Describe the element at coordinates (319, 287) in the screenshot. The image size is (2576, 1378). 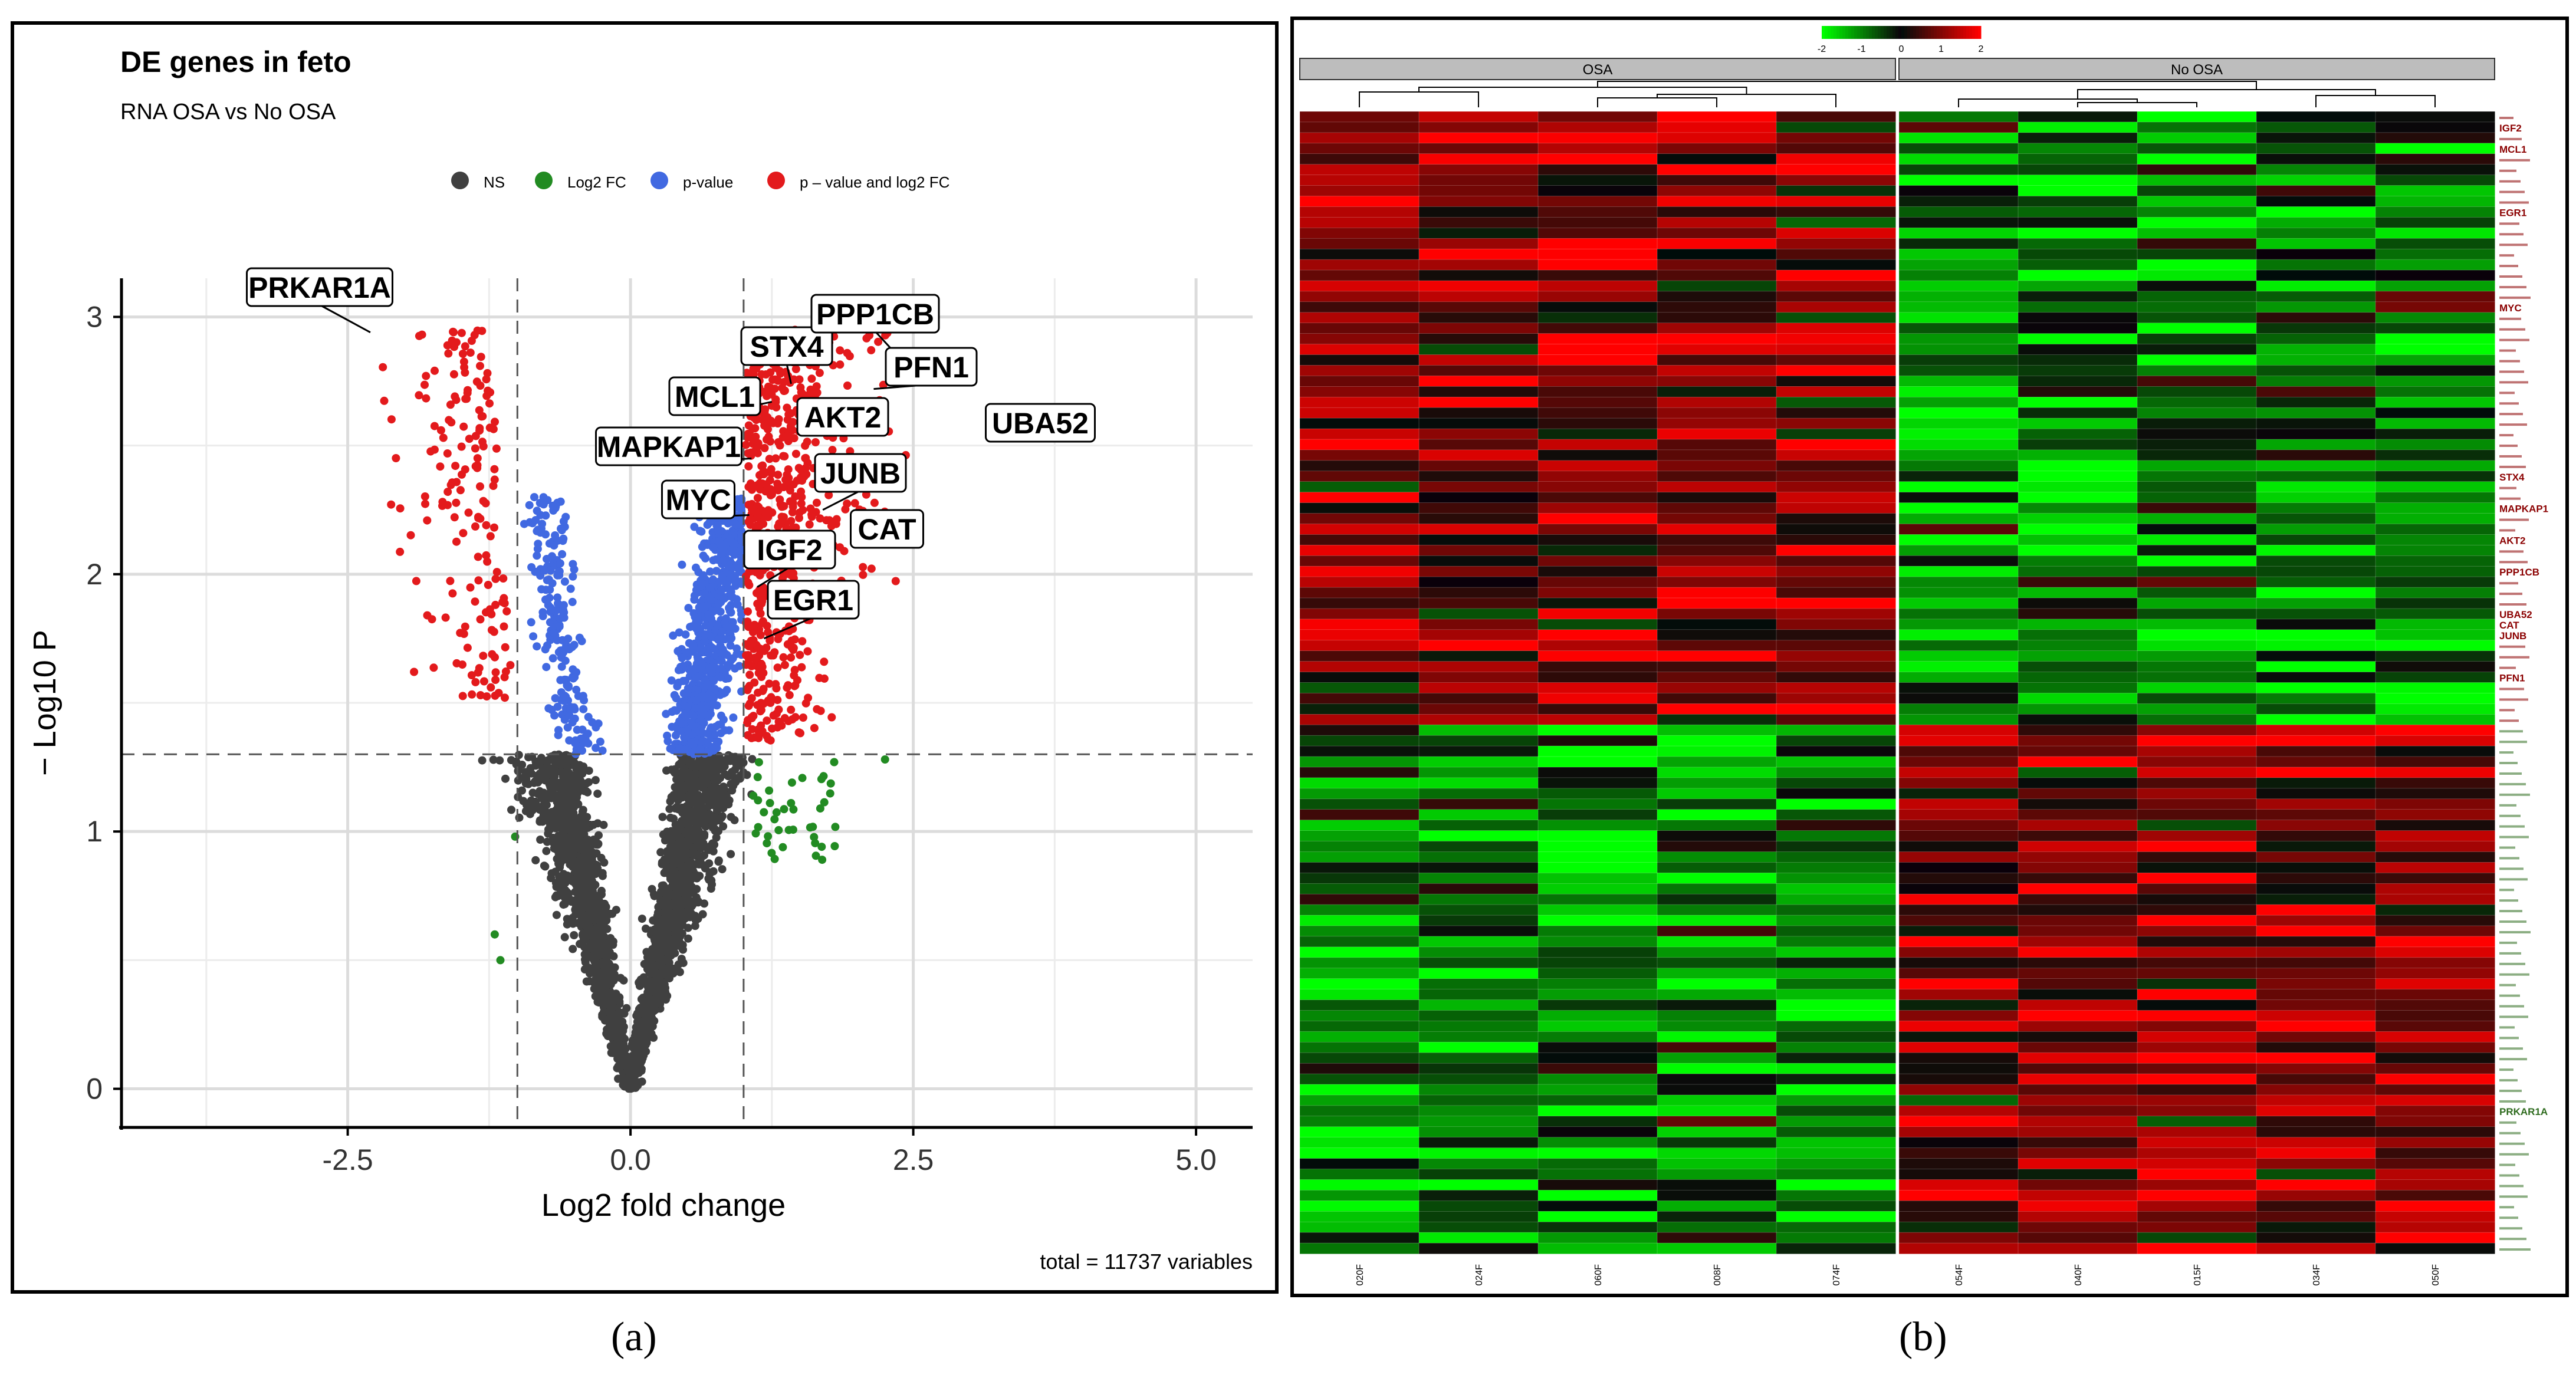
I see `gene-label: PRKAR1A` at that location.